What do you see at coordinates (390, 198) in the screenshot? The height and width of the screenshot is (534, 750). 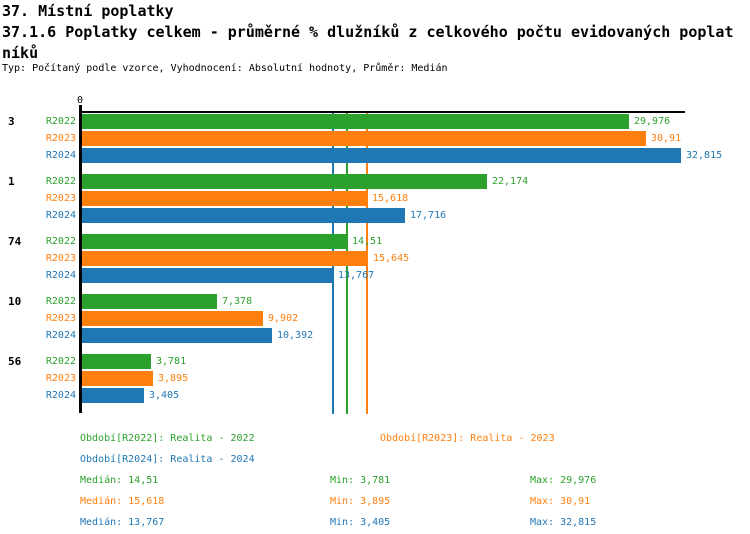 I see `bar-value-r2023-1: 15,618` at bounding box center [390, 198].